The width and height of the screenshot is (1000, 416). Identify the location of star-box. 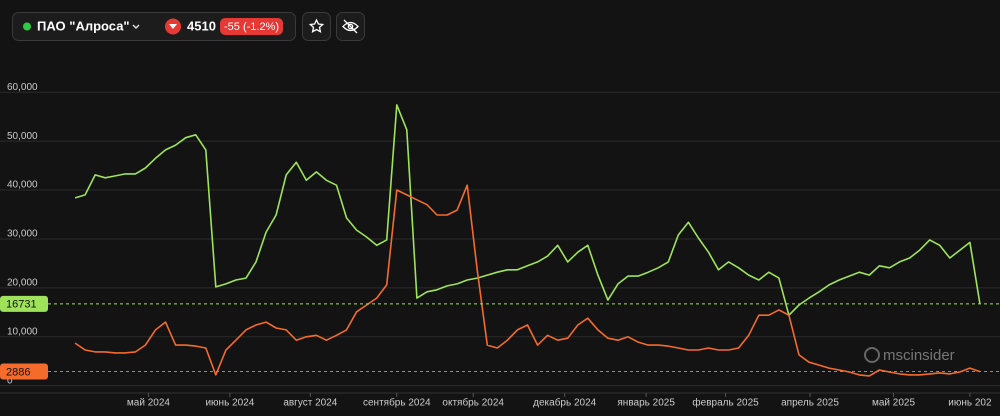
(316, 26).